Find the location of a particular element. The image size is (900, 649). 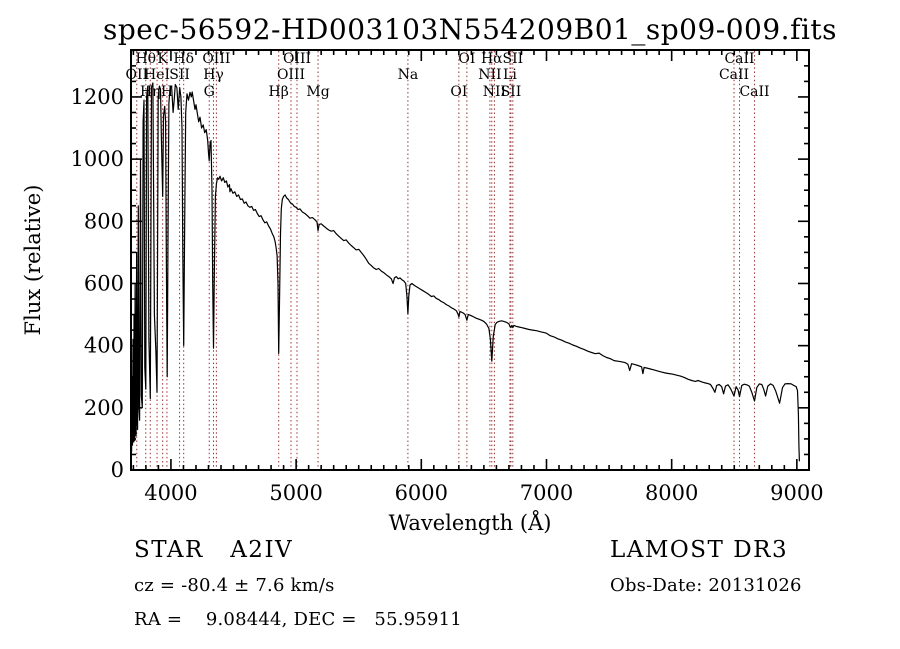

spectral-line-label: Hβ is located at coordinates (279, 92).